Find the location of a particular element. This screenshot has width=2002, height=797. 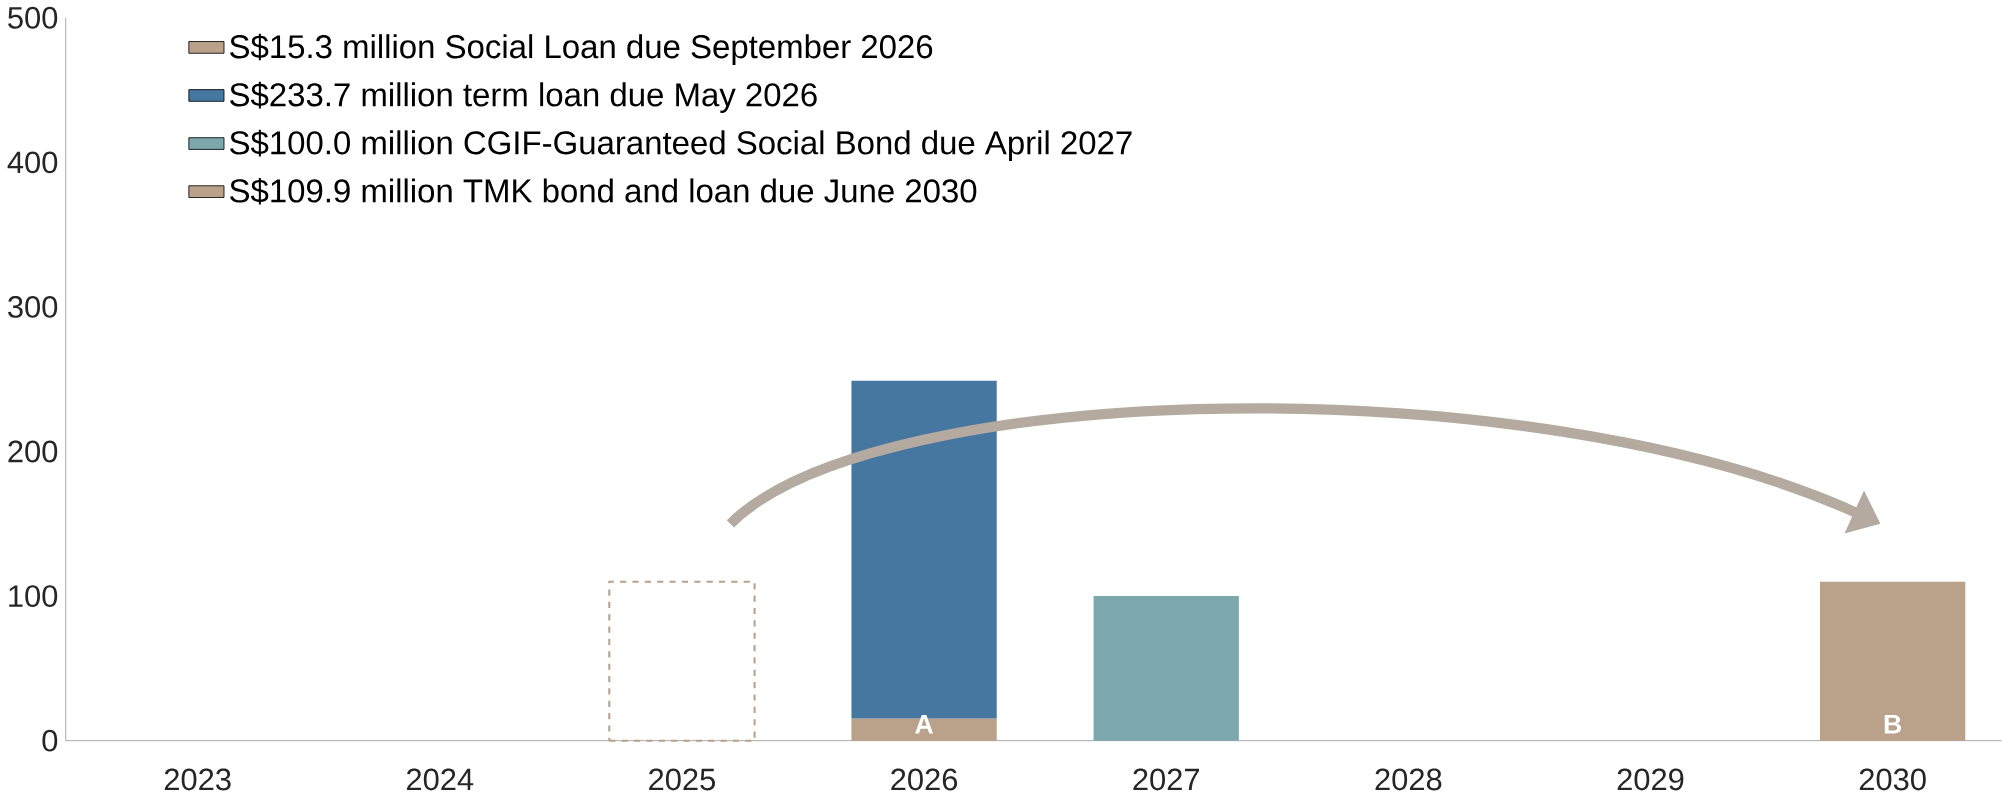

legend-label: S$15.3 million Social Loan due September 2026 is located at coordinates (581, 49).